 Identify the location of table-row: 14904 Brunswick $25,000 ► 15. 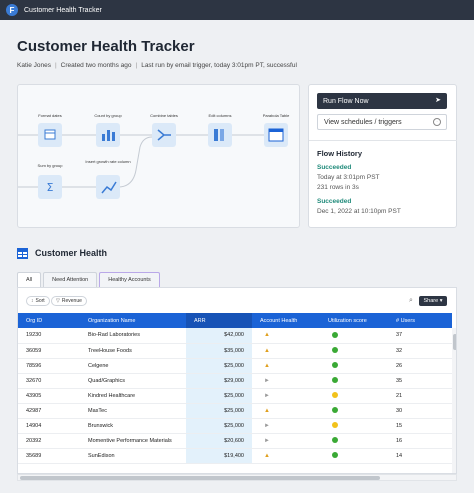
(235, 425).